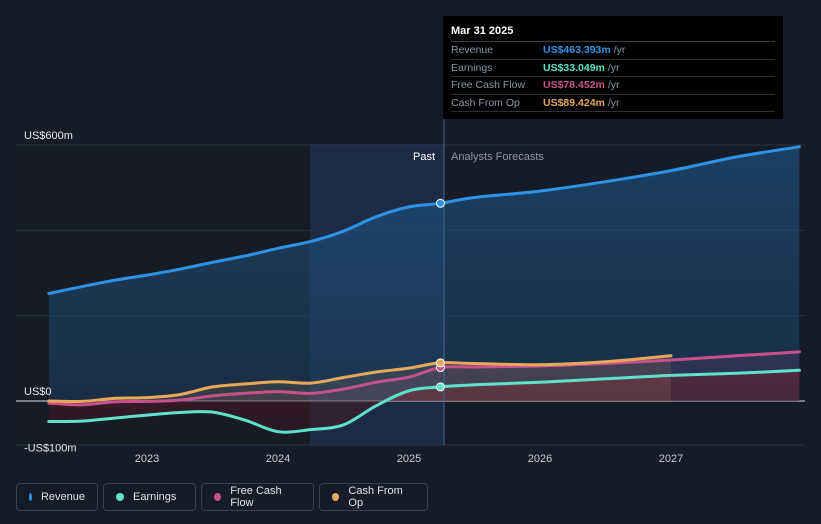  I want to click on tooltip-row-name: Earnings, so click(472, 67).